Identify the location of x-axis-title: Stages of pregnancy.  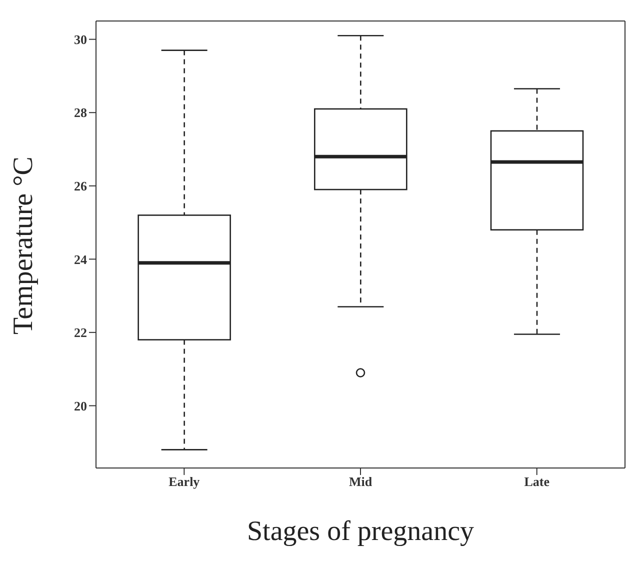
(360, 531).